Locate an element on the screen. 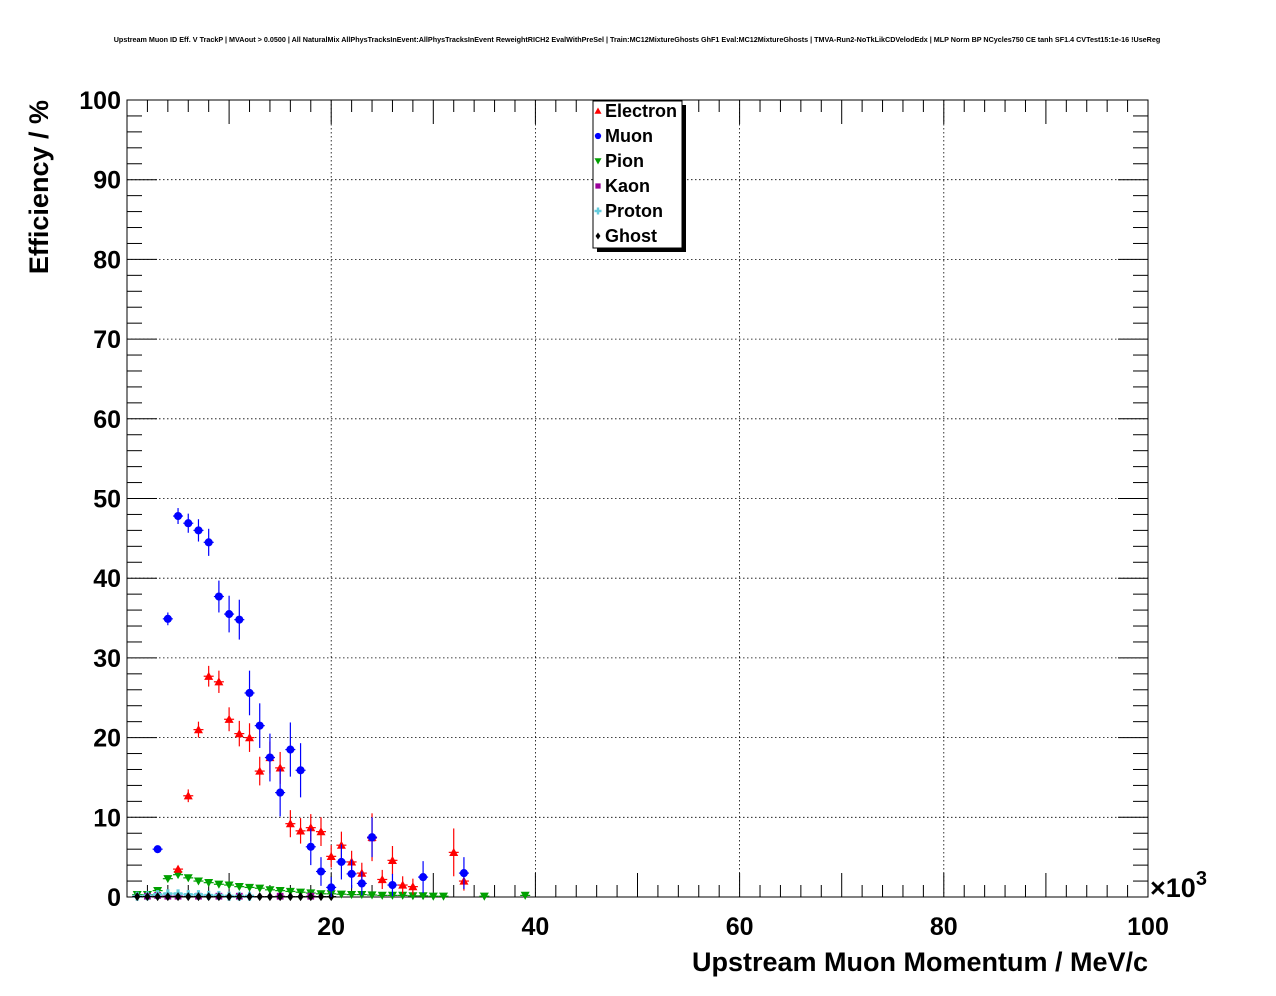  x-axis-title: Upstream Muon Momentum / MeV/c is located at coordinates (920, 962).